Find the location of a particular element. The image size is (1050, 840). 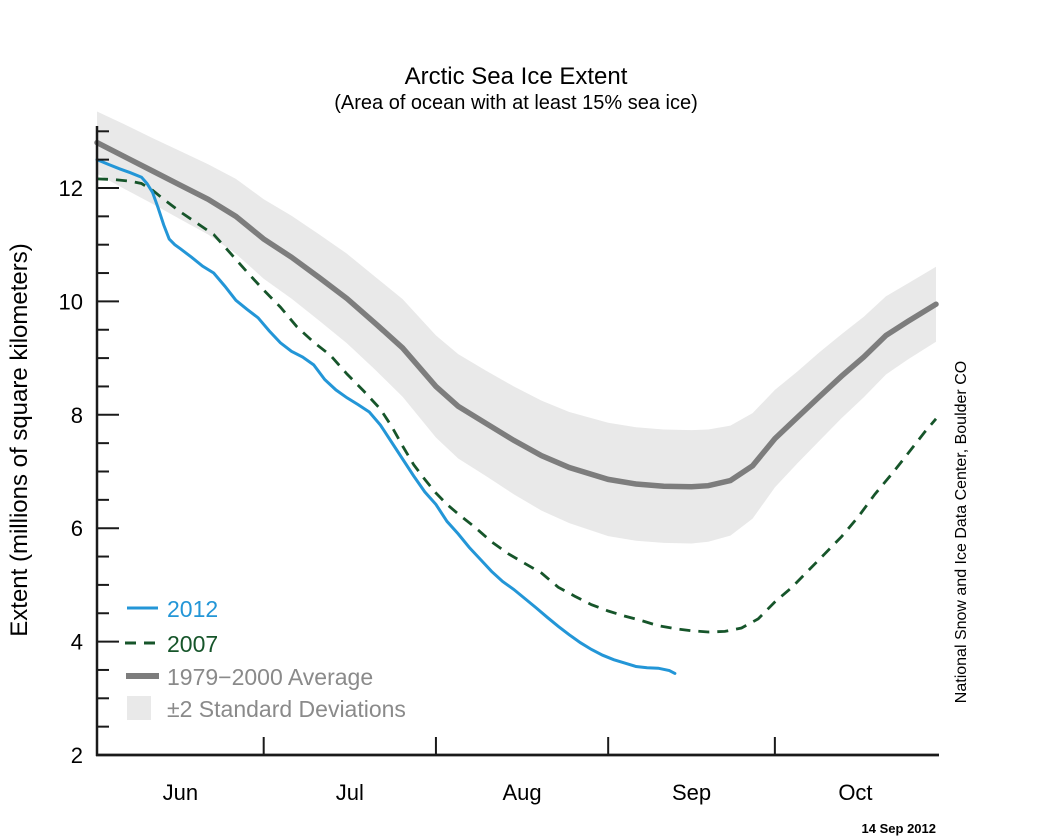

y-tick-label-10: 10 is located at coordinates (71, 301).